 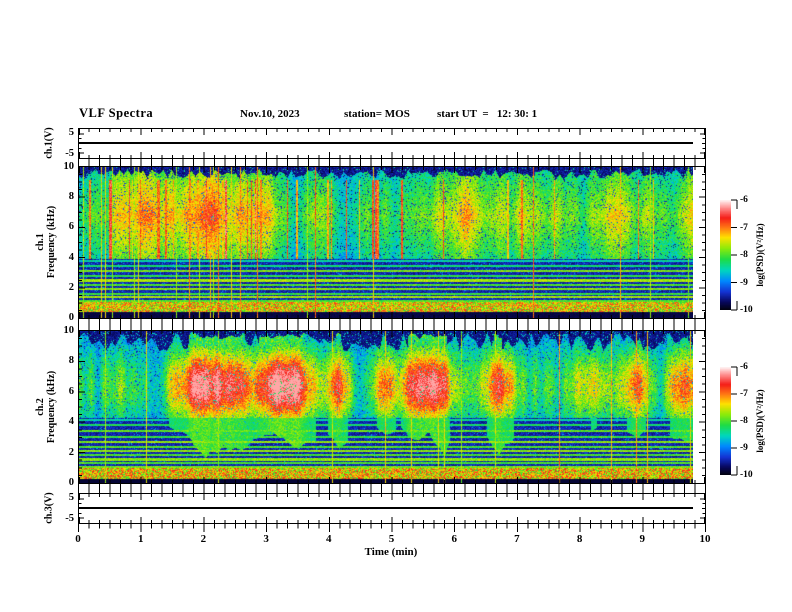 What do you see at coordinates (386, 143) in the screenshot?
I see `ch1-waveform-trace` at bounding box center [386, 143].